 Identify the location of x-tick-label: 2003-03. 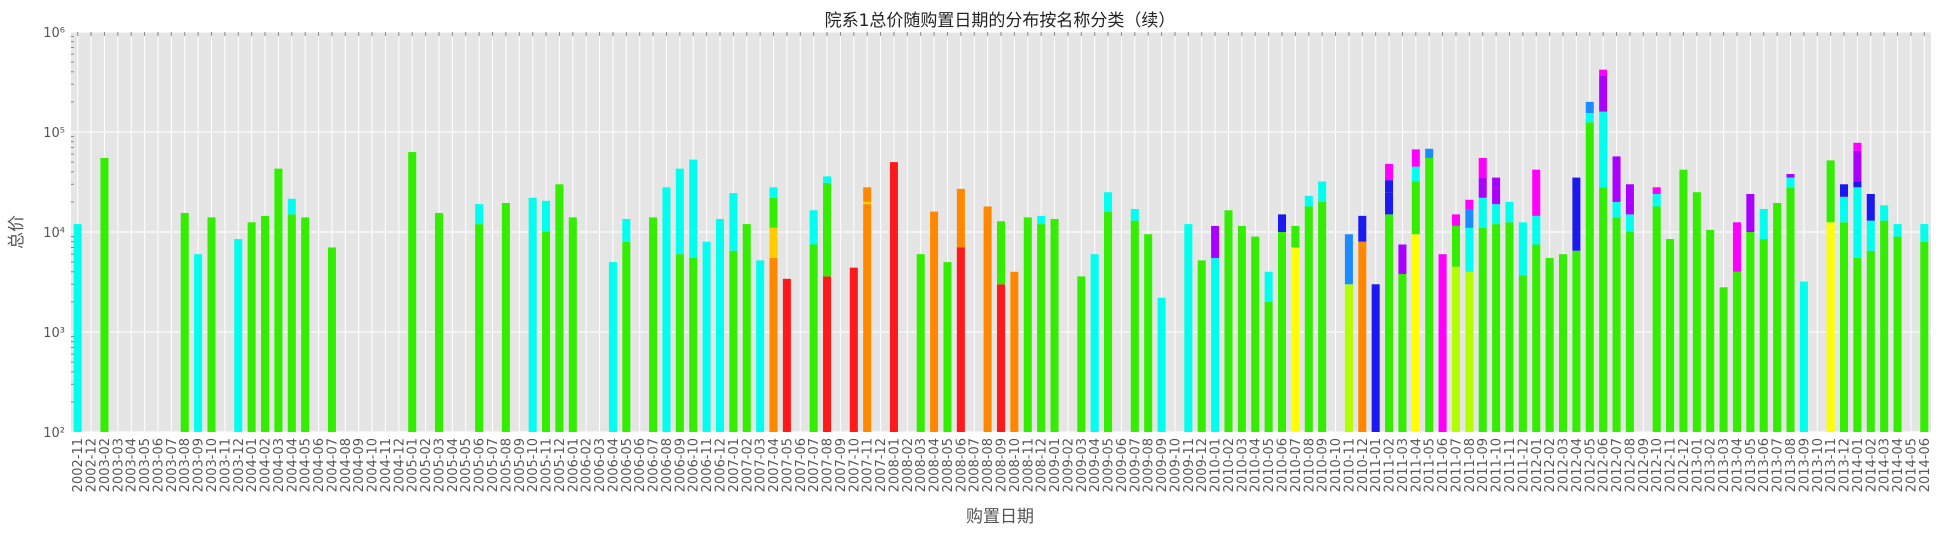
(118, 465).